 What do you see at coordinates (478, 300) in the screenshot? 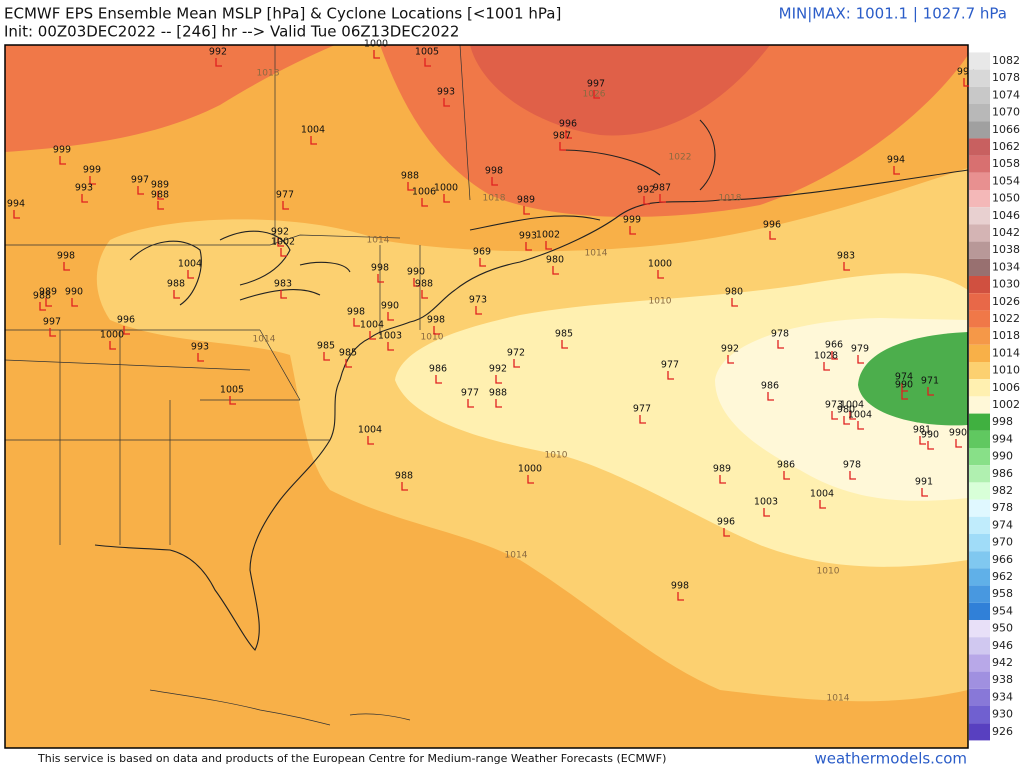
I see `cyclone-pressure: 973` at bounding box center [478, 300].